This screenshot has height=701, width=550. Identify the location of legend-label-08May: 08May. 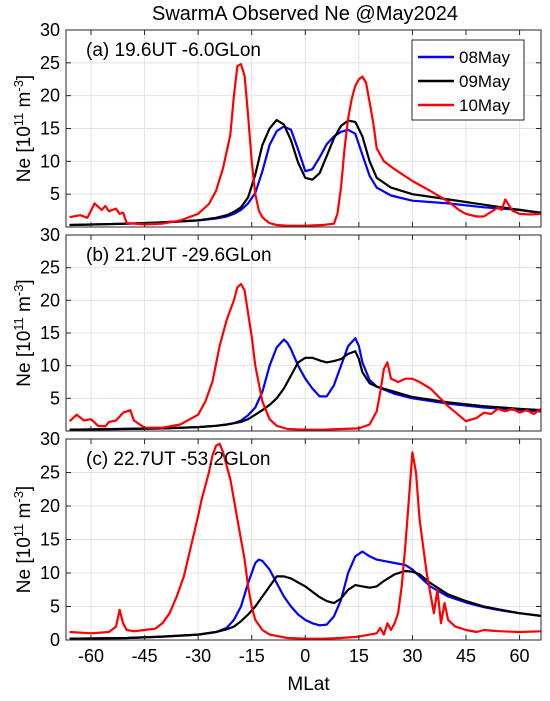
(485, 57).